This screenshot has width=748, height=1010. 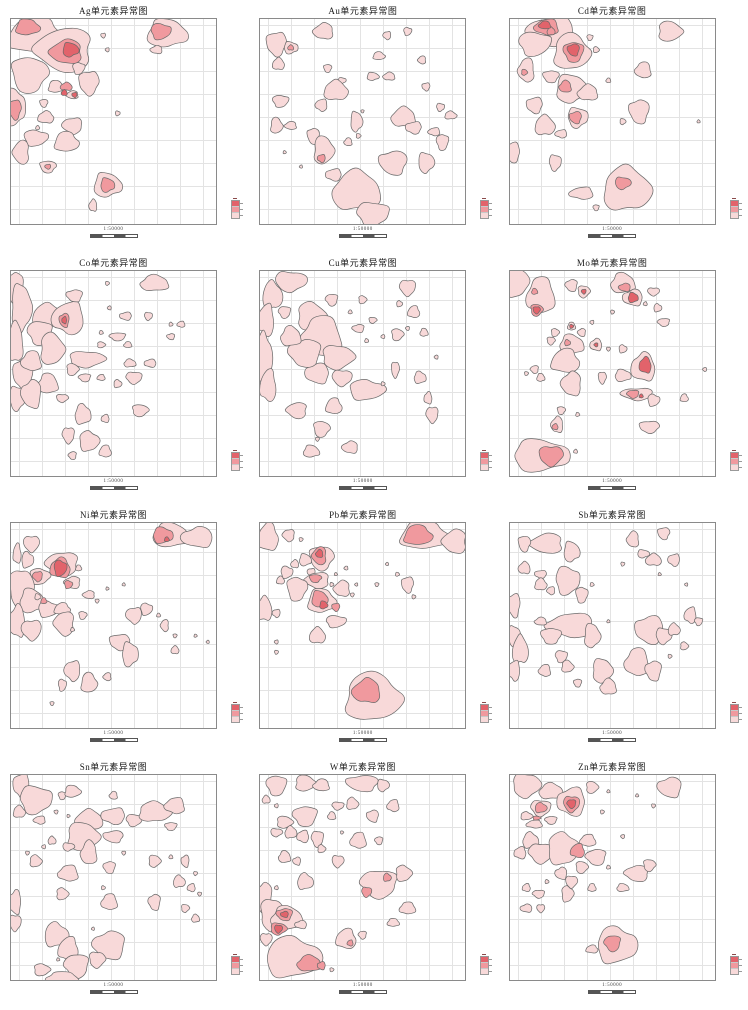 I want to click on legend-colorbar, so click(x=736, y=712).